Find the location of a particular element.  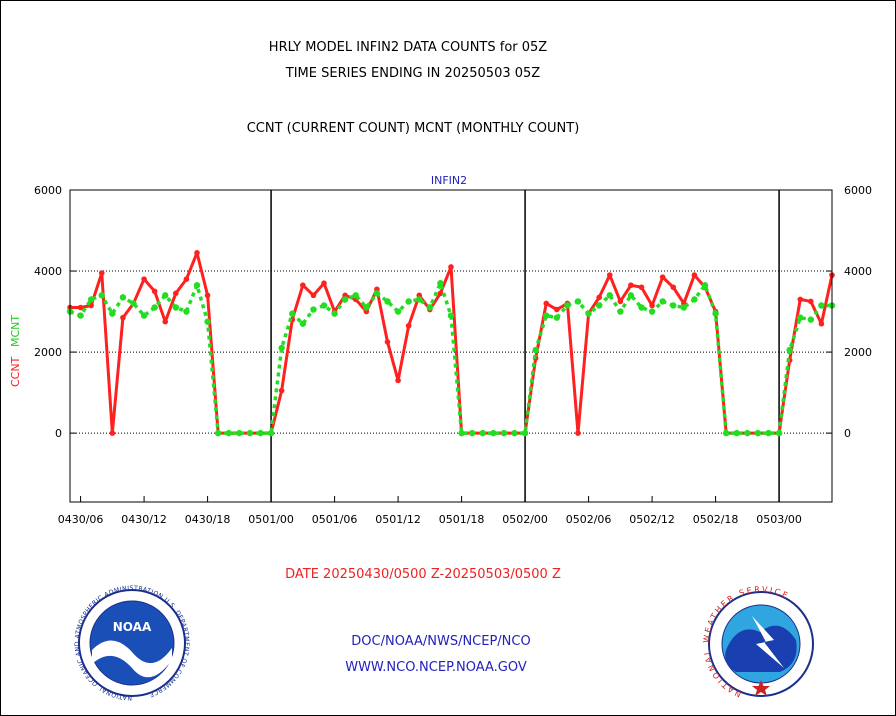

nws-star-icon is located at coordinates (761, 688).